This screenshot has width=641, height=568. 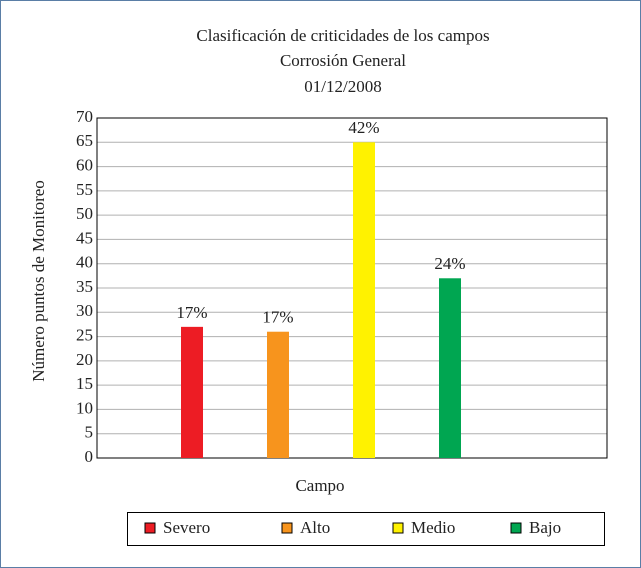 What do you see at coordinates (84, 286) in the screenshot?
I see `y-tick-label: 35` at bounding box center [84, 286].